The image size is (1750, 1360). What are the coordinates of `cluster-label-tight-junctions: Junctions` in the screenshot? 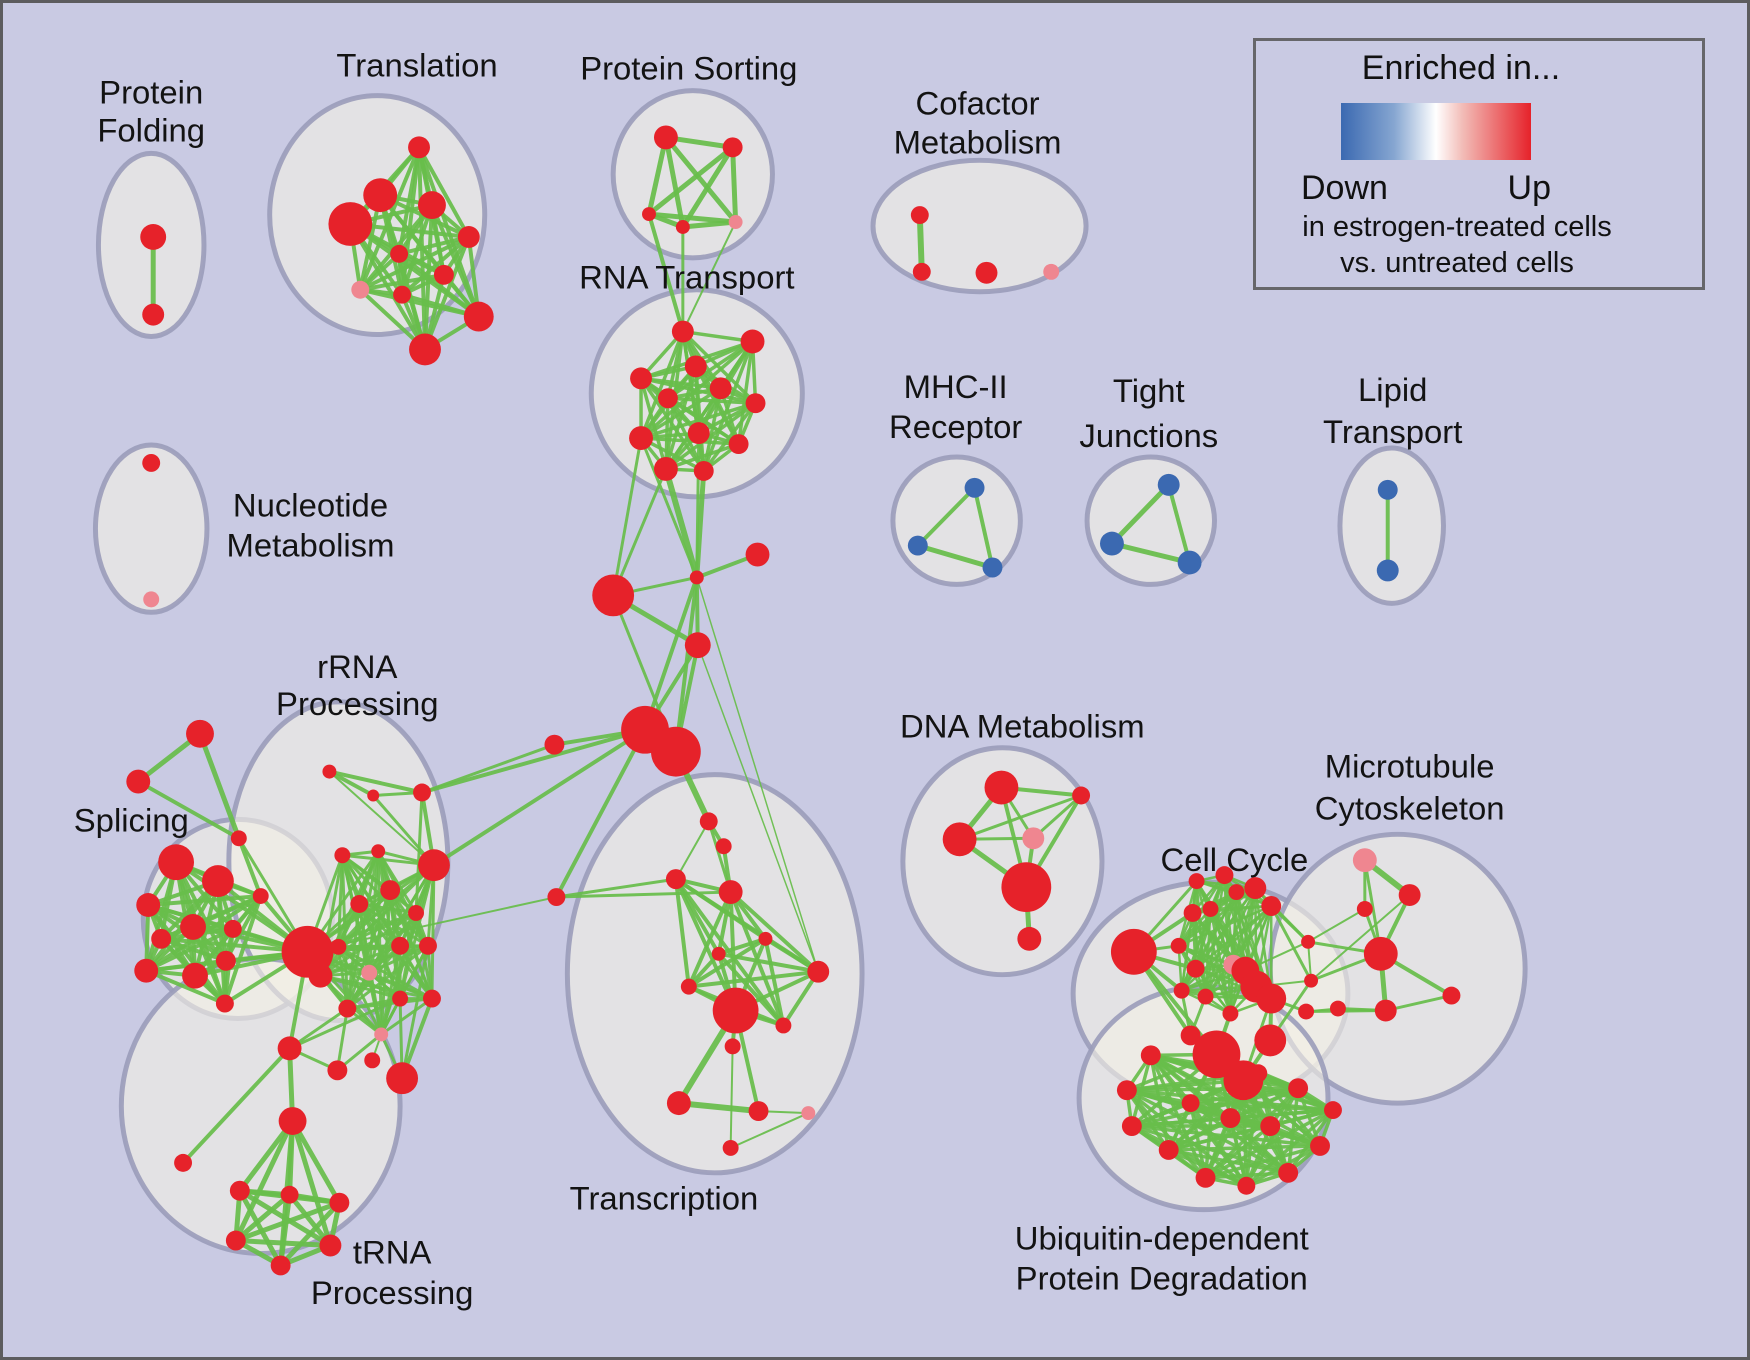 It's located at (1148, 435).